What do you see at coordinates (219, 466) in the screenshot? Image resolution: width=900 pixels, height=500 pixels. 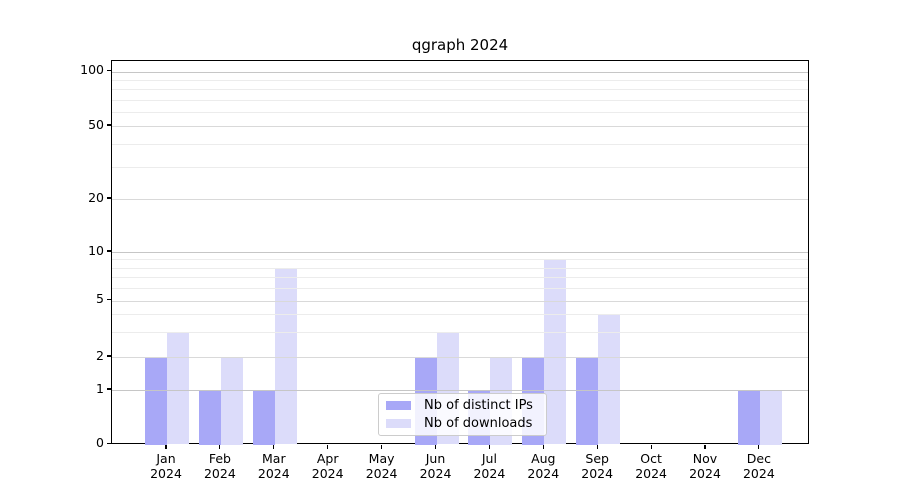 I see `x-tick-label-feb-2024: Feb 2024` at bounding box center [219, 466].